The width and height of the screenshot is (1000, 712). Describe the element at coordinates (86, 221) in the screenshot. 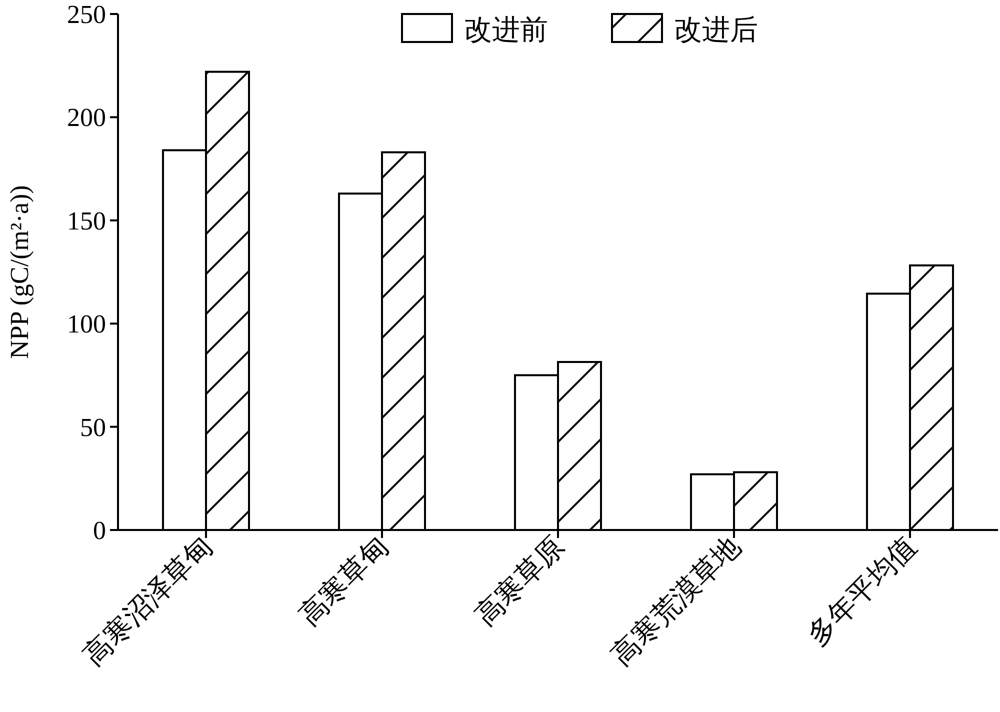

I see `y-tick-label: 150` at that location.